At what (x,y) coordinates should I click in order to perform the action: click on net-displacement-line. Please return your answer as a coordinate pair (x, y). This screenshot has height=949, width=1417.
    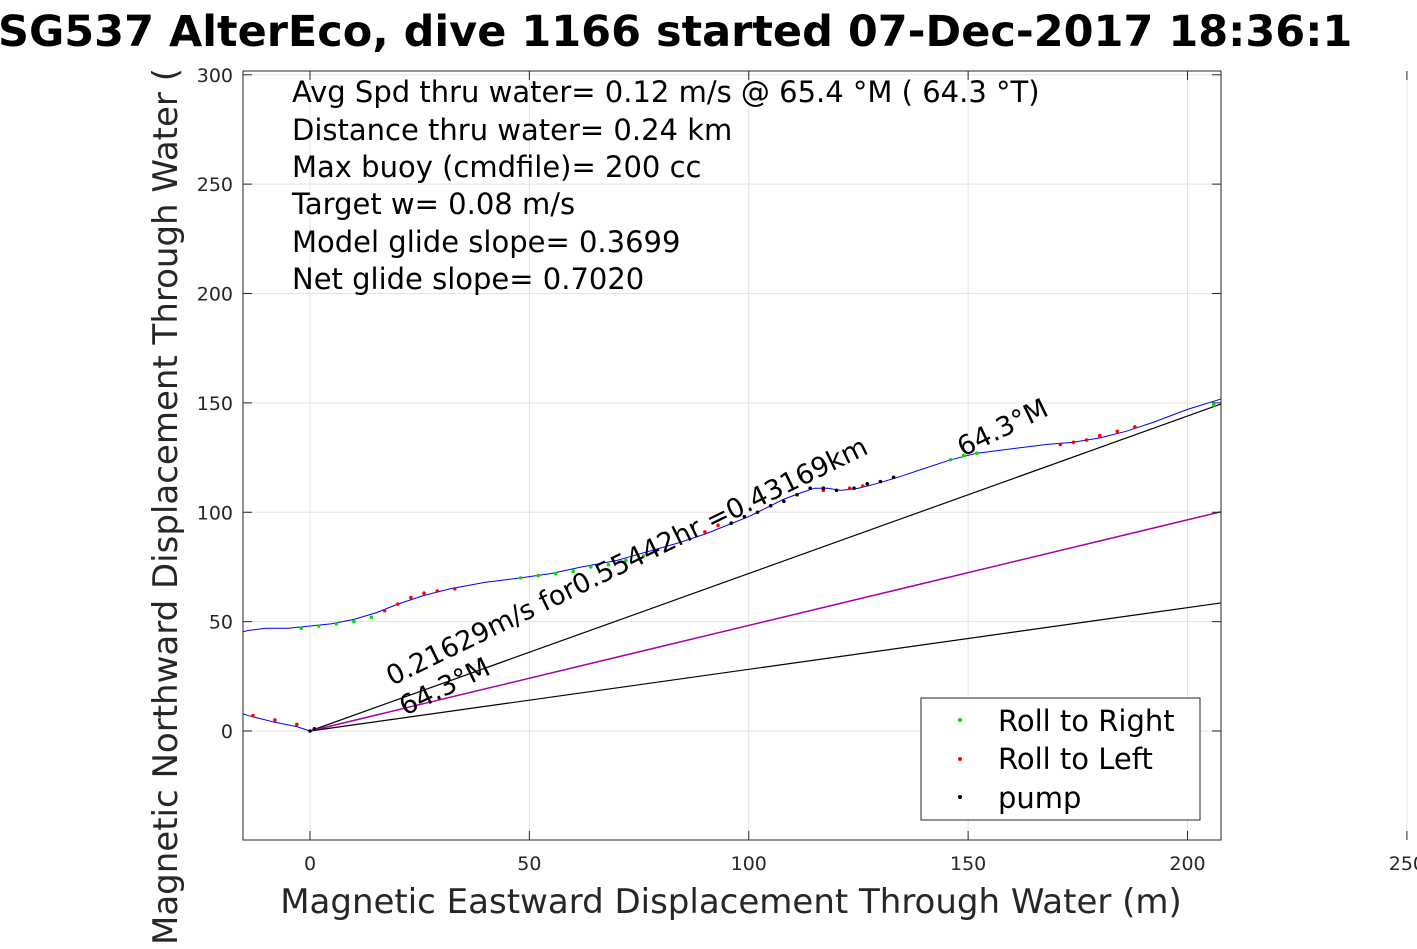
    Looking at the image, I should click on (765, 621).